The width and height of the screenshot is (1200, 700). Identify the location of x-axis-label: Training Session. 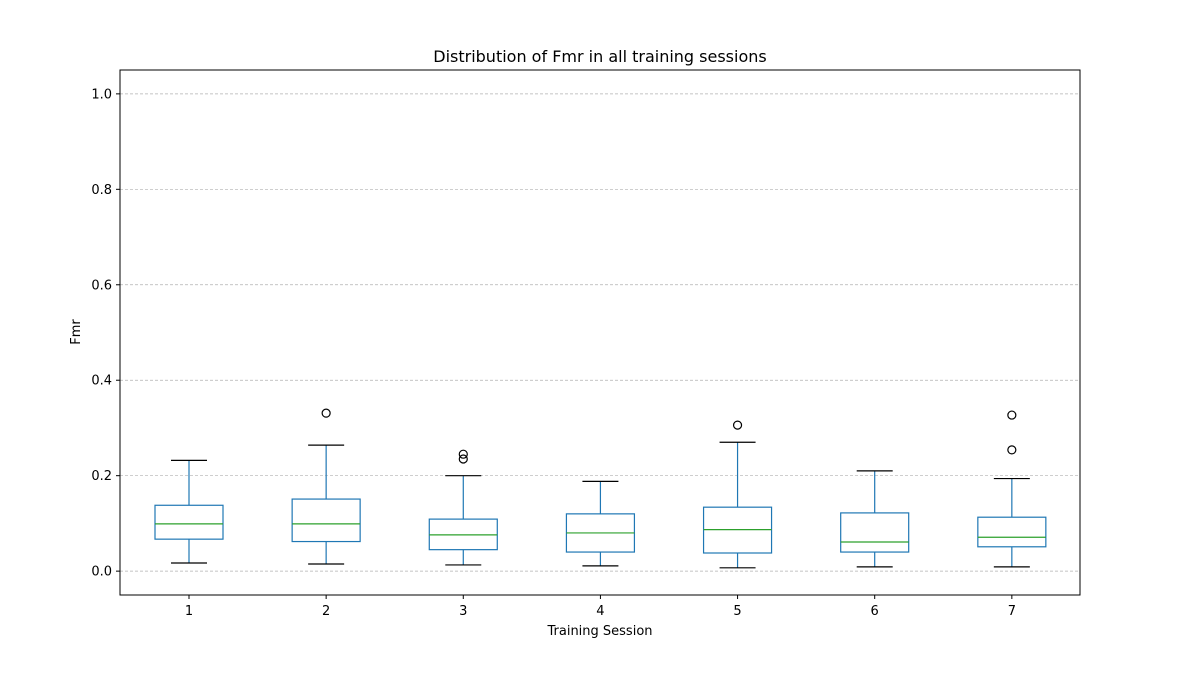
(599, 631).